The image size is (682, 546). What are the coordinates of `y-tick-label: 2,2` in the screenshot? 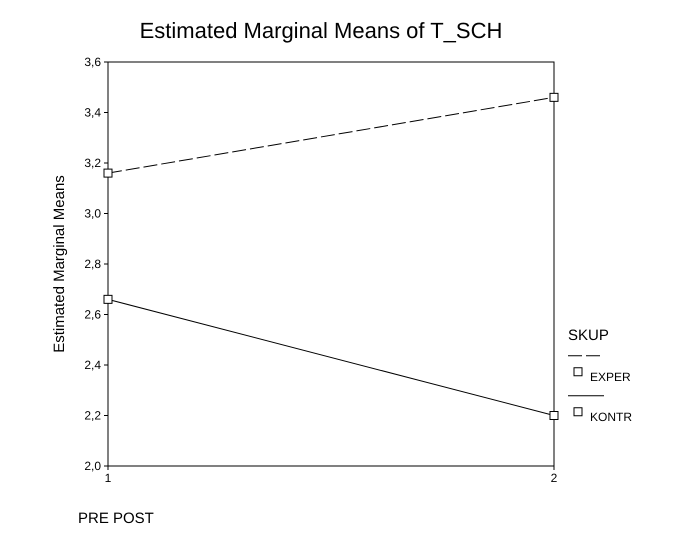 It's located at (93, 415).